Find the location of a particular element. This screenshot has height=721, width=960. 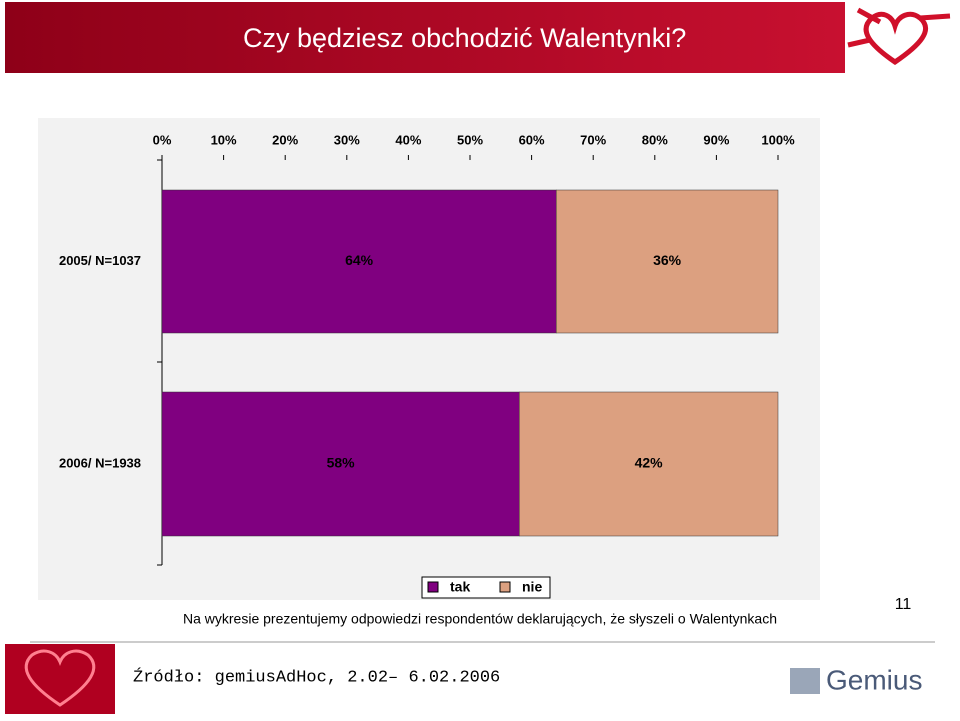

header-bar is located at coordinates (425, 37).